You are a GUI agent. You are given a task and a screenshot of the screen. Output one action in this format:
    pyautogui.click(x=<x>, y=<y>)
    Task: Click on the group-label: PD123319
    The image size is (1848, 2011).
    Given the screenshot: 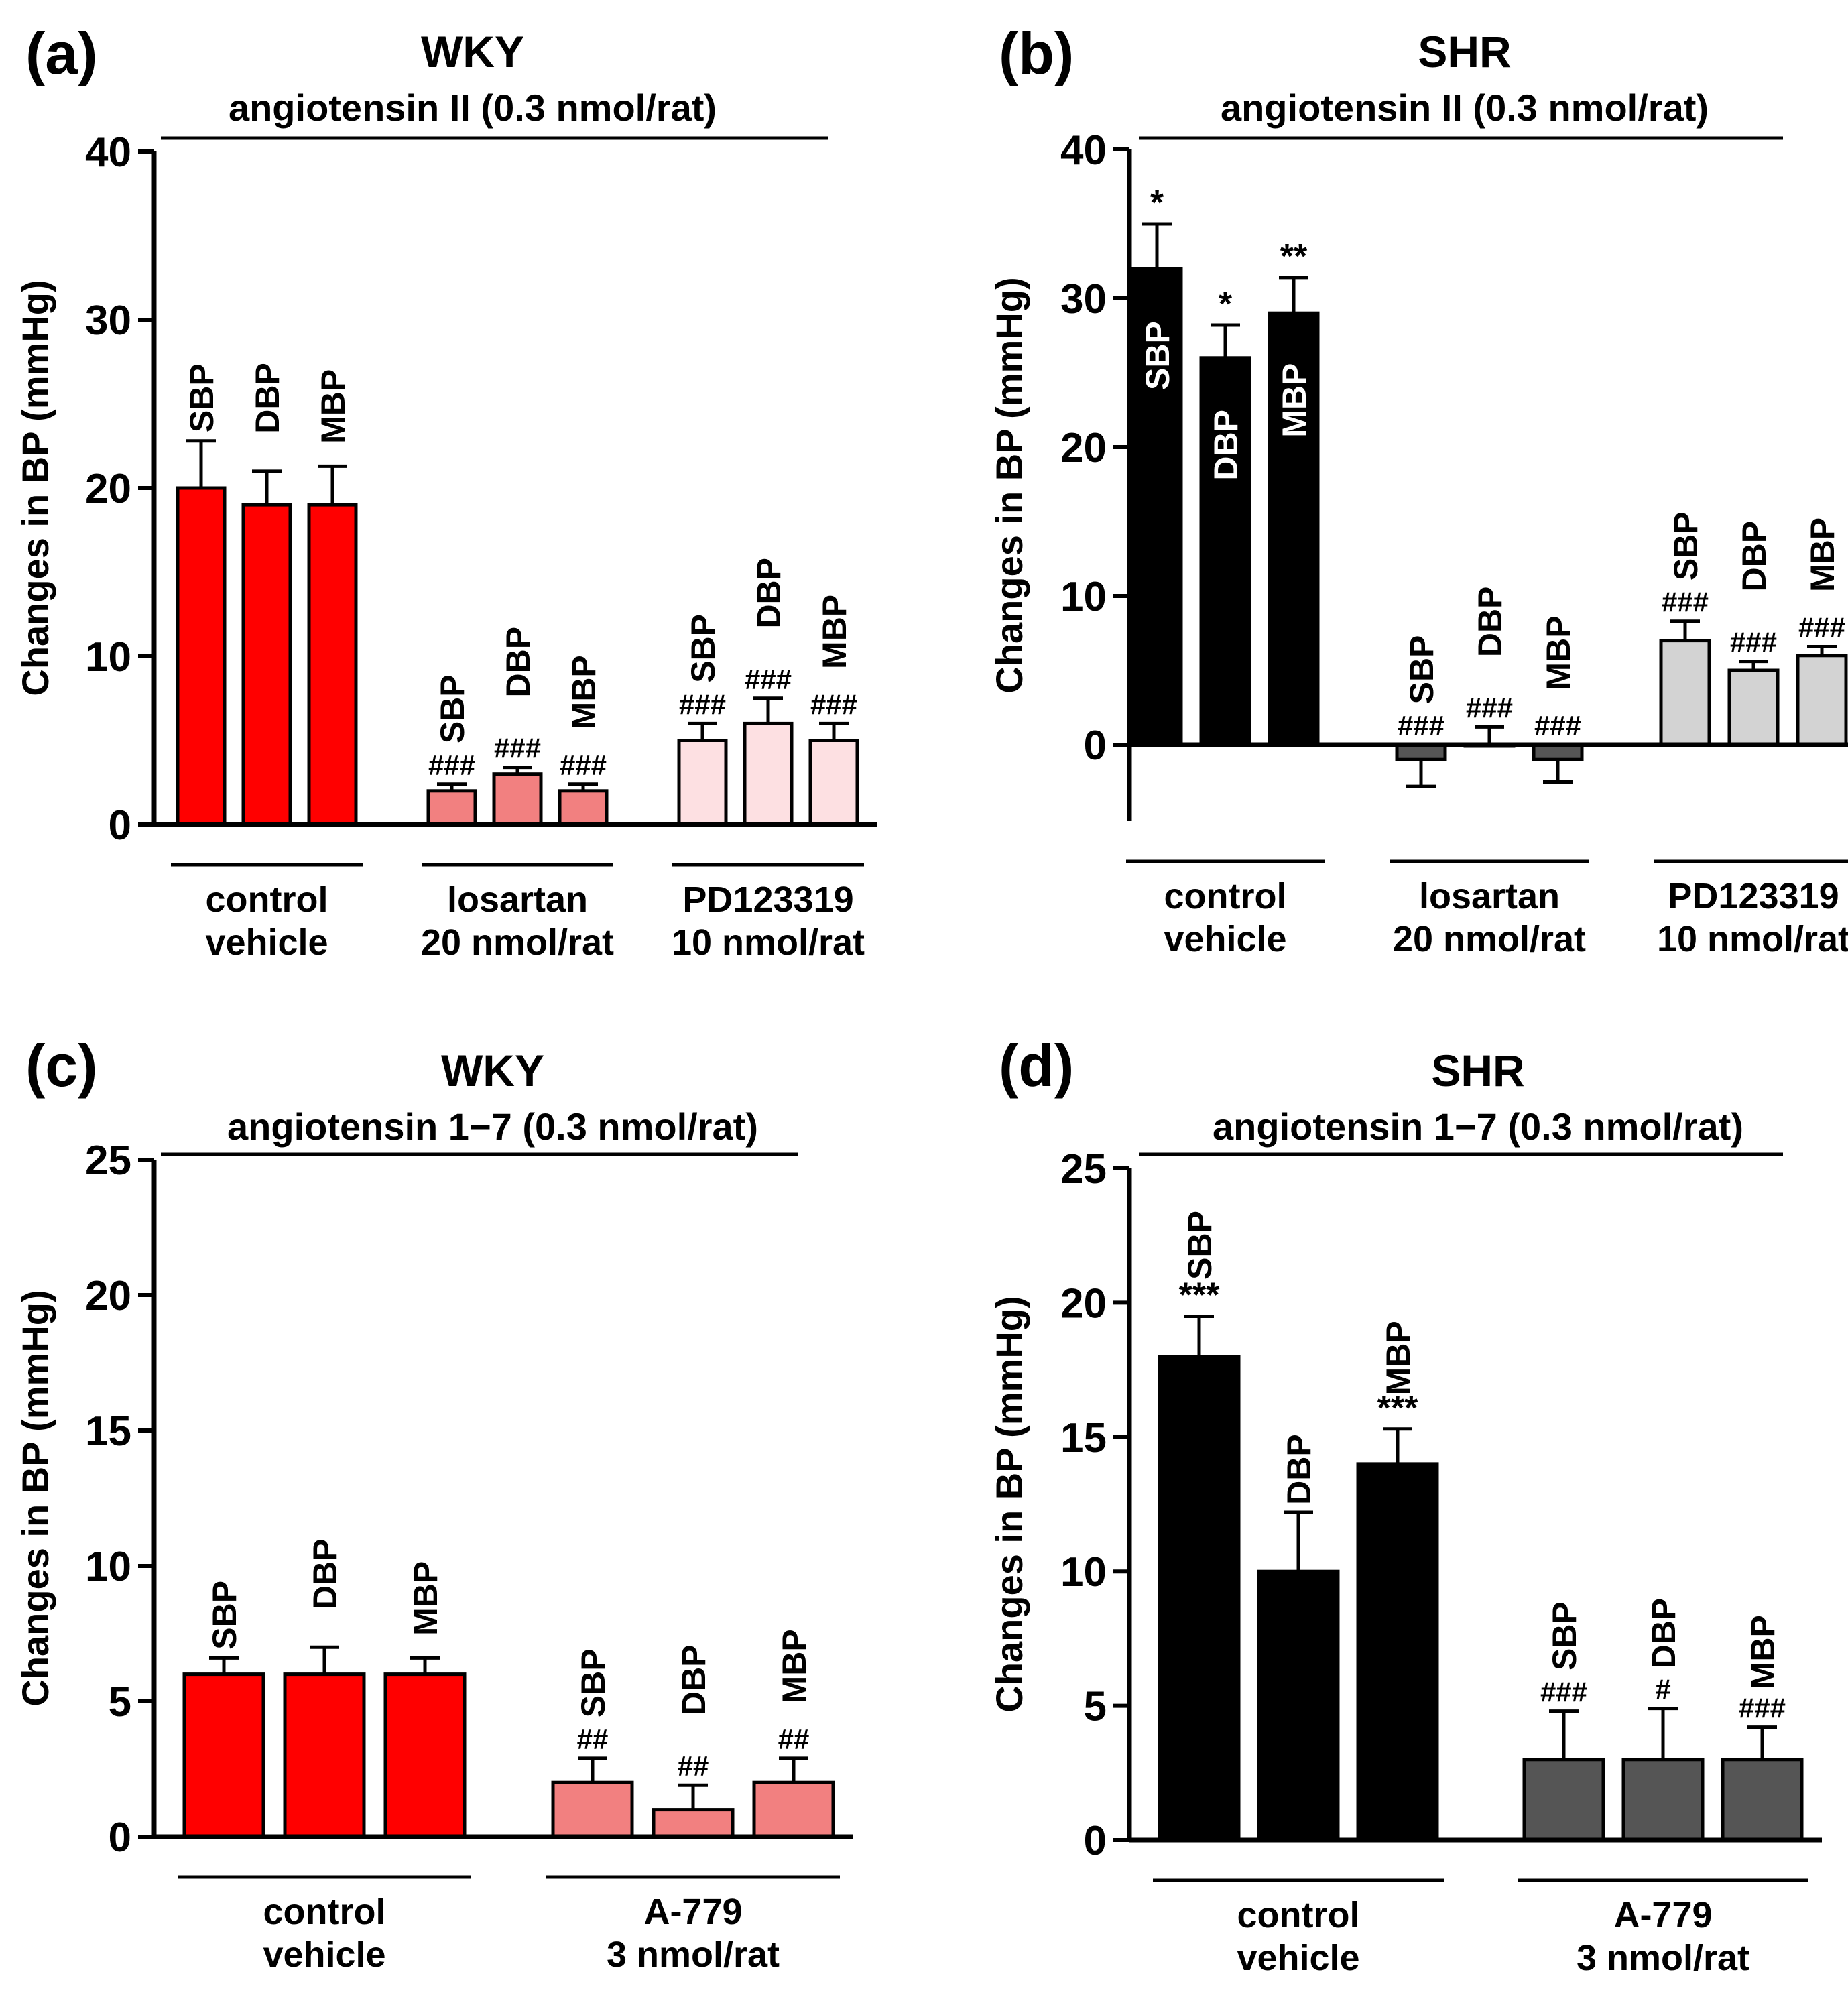 What is the action you would take?
    pyautogui.click(x=1753, y=896)
    